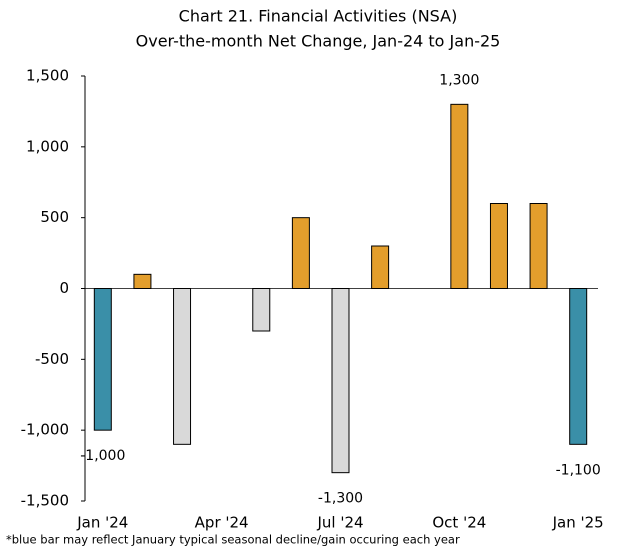  I want to click on y-tick-label: 0, so click(64, 288).